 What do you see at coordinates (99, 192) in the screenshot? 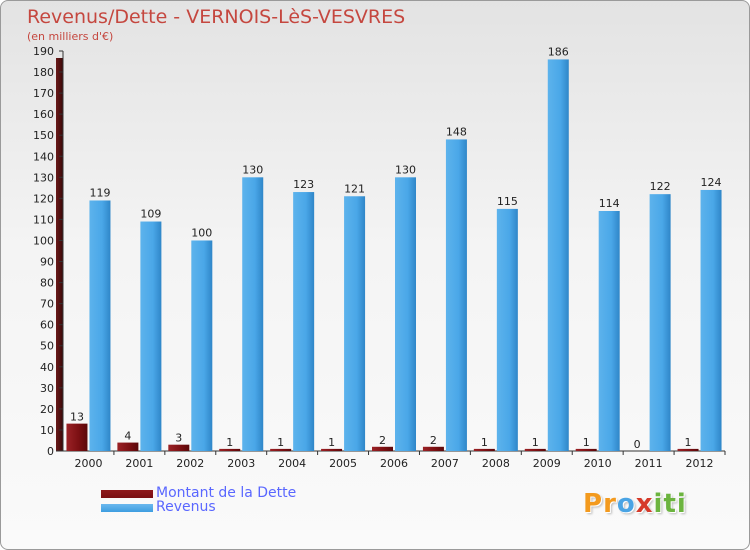
I see `data-label-revenus: 119` at bounding box center [99, 192].